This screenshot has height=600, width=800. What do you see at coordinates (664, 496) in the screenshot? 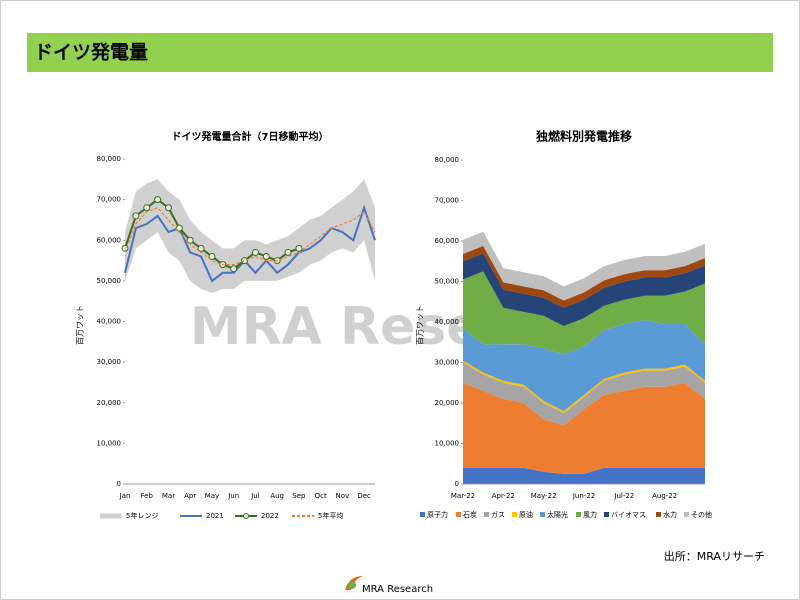
I see `x-tick-label: Aug-22` at bounding box center [664, 496].